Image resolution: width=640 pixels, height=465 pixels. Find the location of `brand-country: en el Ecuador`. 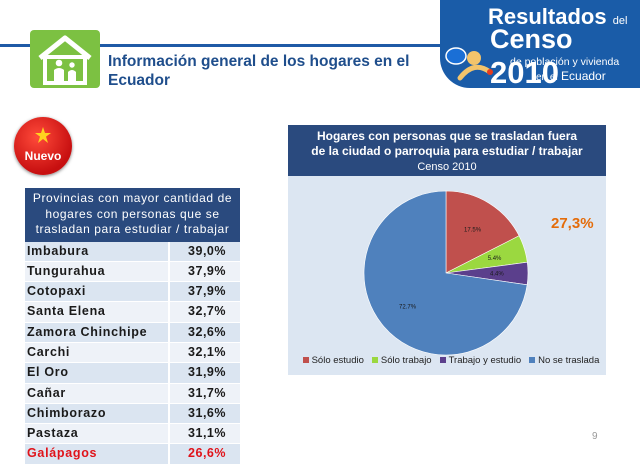

brand-country: en el Ecuador is located at coordinates (571, 76).